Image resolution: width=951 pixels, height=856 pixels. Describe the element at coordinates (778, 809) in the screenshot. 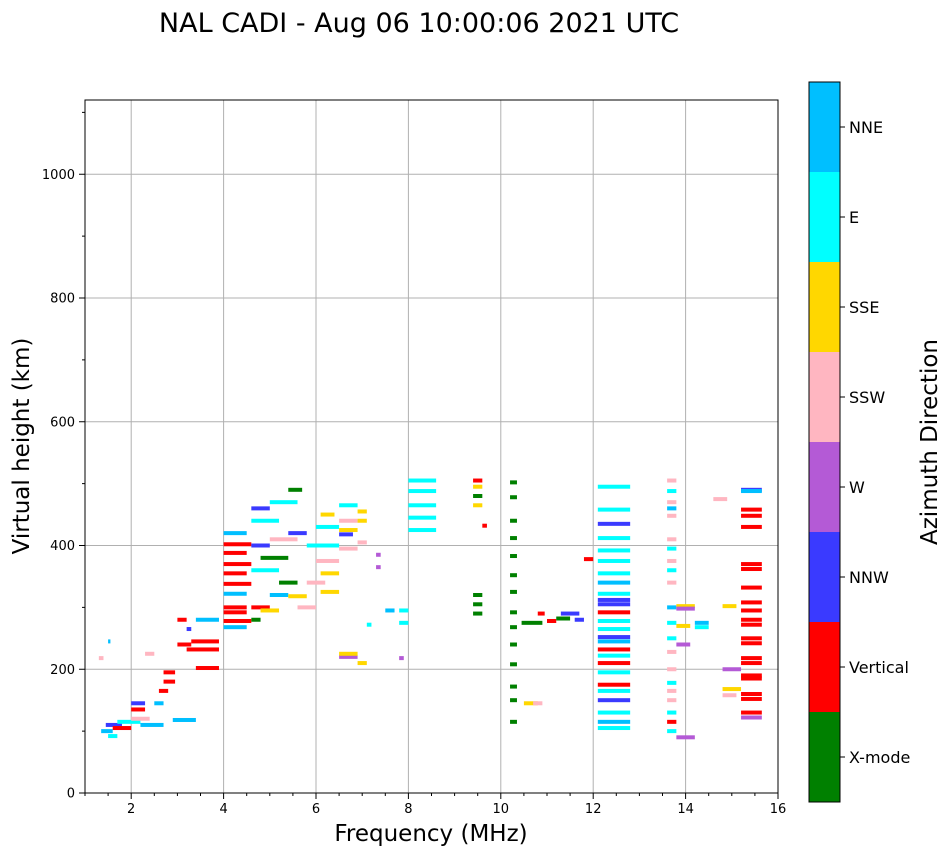

I see `x-tick-label: 16` at that location.